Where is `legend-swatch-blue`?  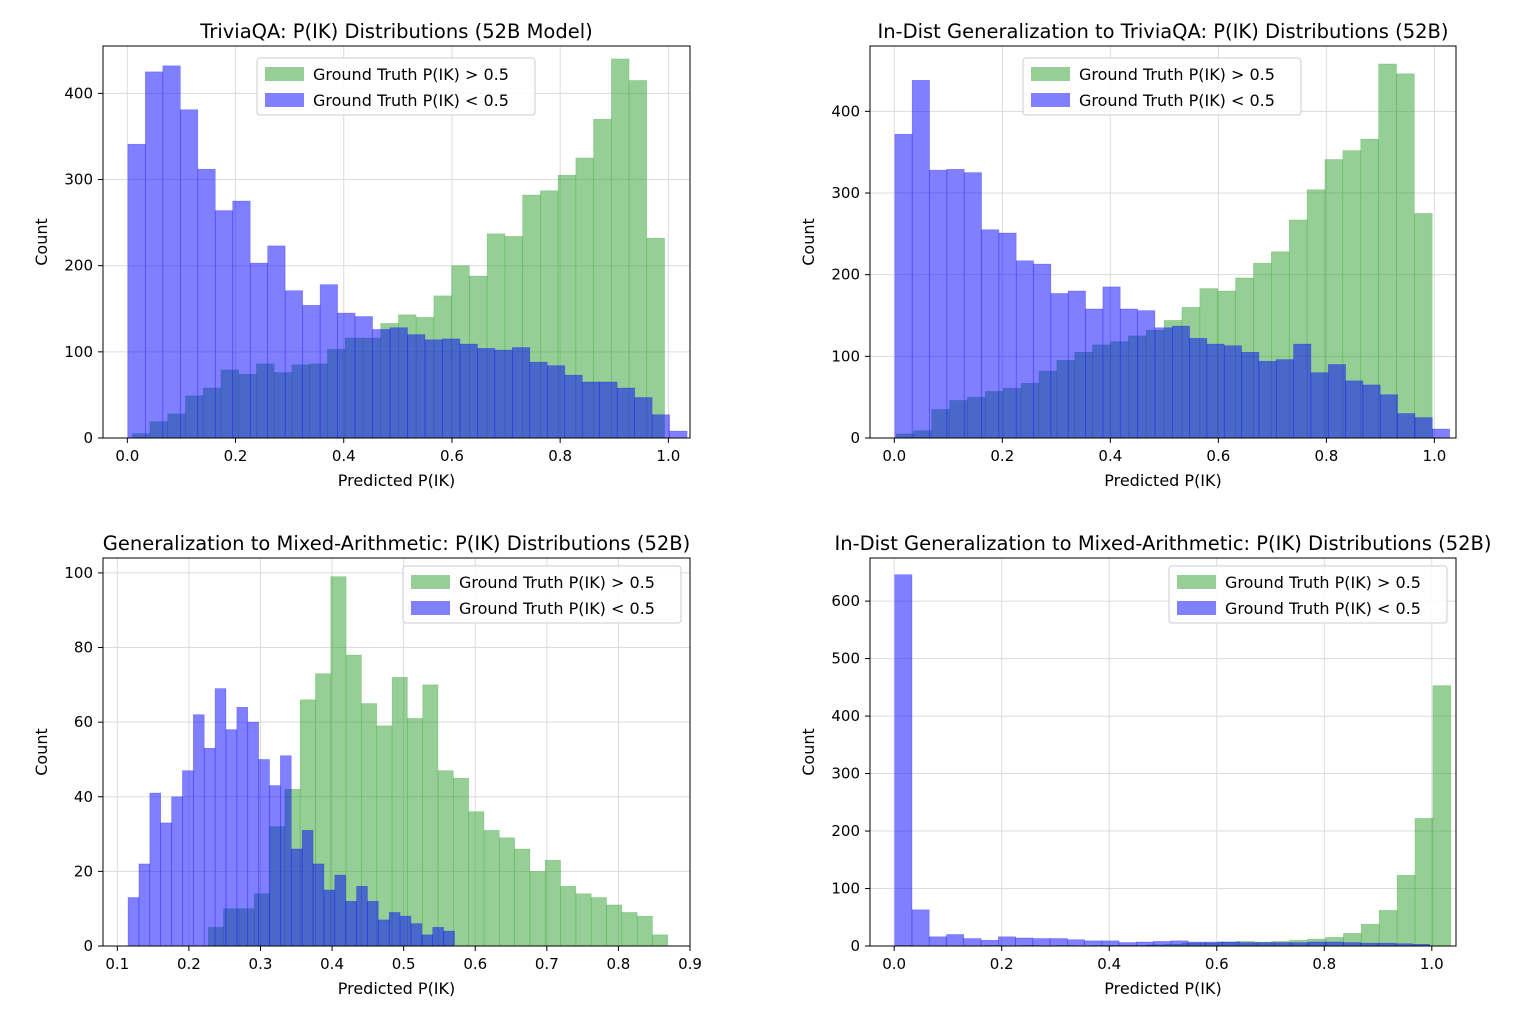
legend-swatch-blue is located at coordinates (1050, 100).